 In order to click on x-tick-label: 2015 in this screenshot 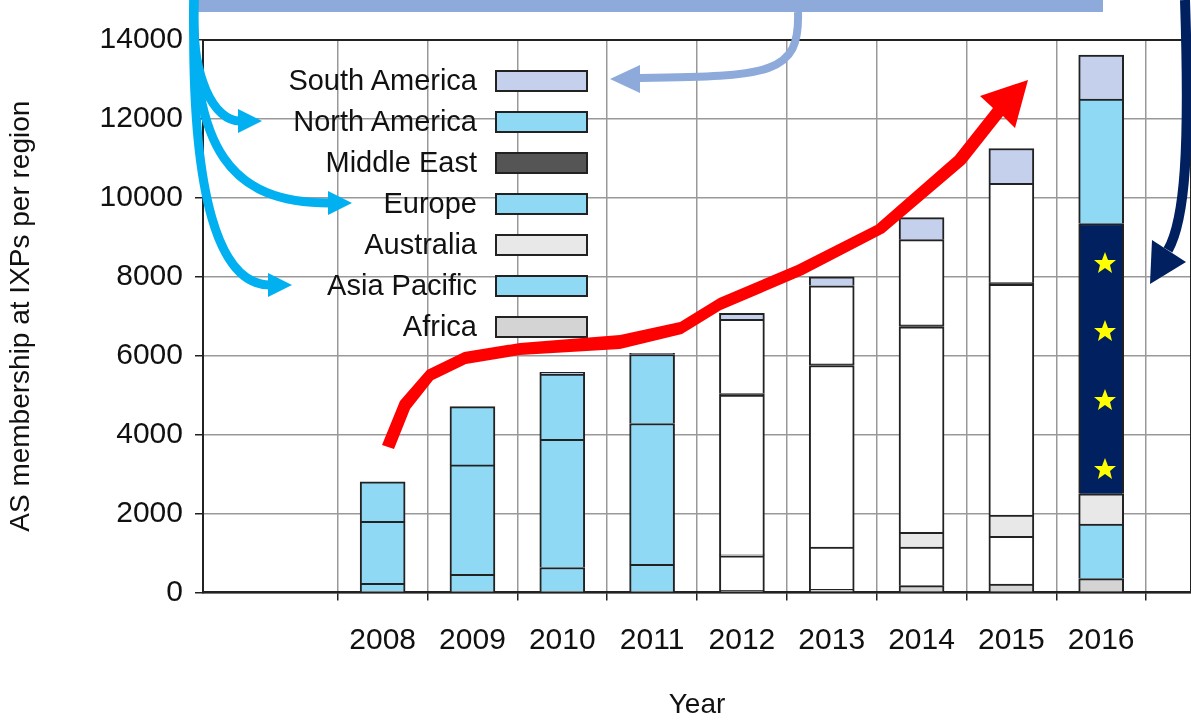, I will do `click(1011, 638)`.